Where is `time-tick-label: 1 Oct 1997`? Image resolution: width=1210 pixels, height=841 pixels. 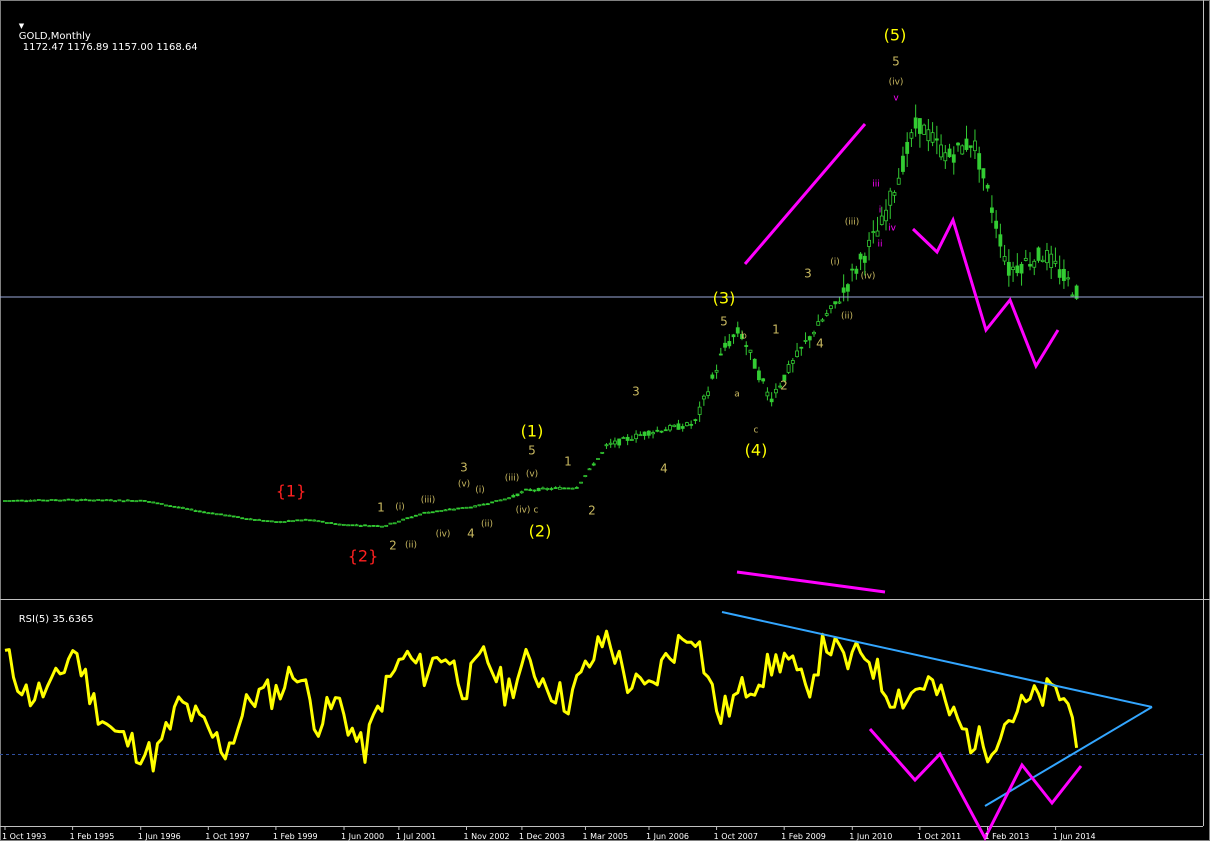
time-tick-label: 1 Oct 1997 is located at coordinates (227, 836).